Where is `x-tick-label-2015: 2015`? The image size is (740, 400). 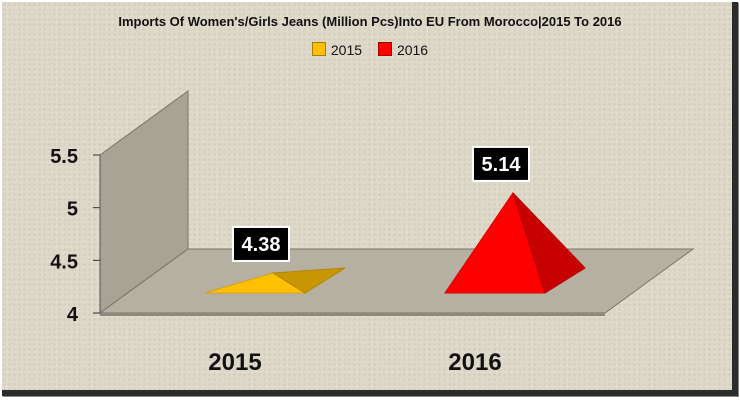
x-tick-label-2015: 2015 is located at coordinates (234, 362).